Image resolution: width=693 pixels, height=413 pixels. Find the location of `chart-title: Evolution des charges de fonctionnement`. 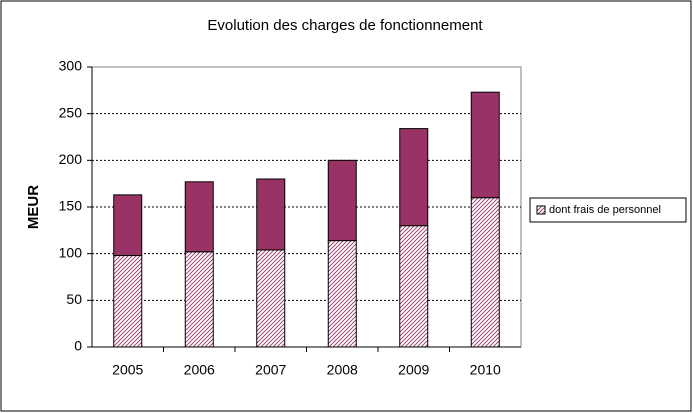

chart-title: Evolution des charges de fonctionnement is located at coordinates (345, 25).